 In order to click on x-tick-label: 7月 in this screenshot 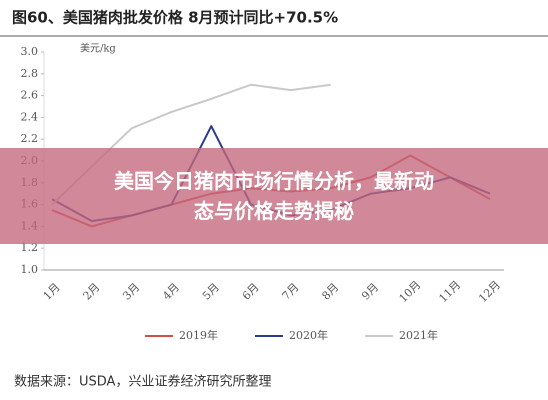, I will do `click(291, 292)`.